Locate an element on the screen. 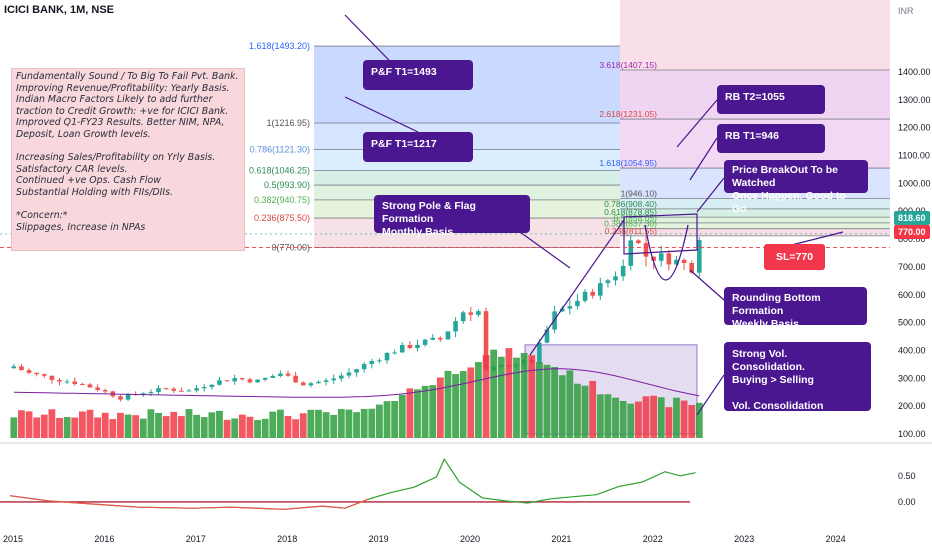 This screenshot has height=550, width=932. fib-label-left: 0.618(1046.25) is located at coordinates (279, 171).